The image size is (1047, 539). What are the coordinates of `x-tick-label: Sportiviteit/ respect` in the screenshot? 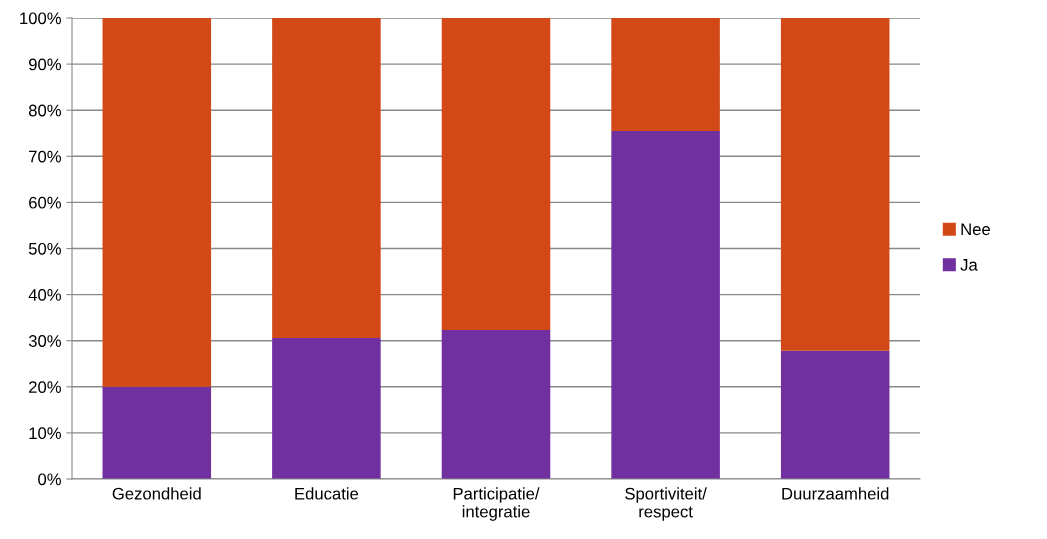 It's located at (666, 504).